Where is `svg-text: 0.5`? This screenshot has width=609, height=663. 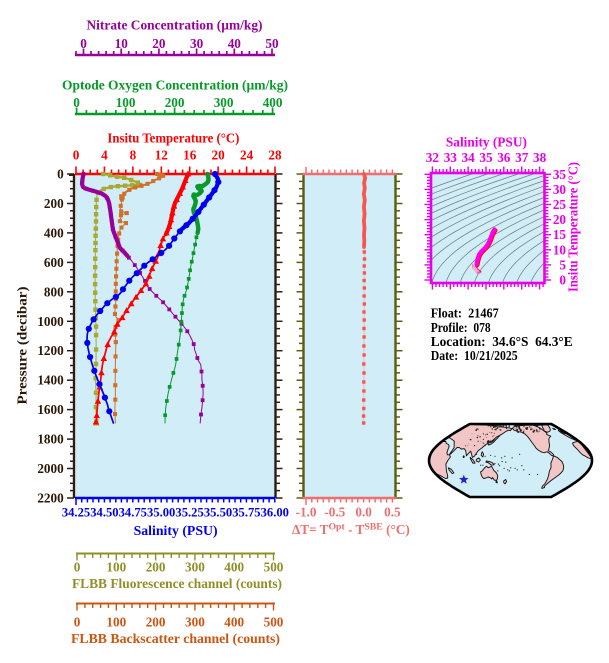
svg-text: 0.5 is located at coordinates (392, 512).